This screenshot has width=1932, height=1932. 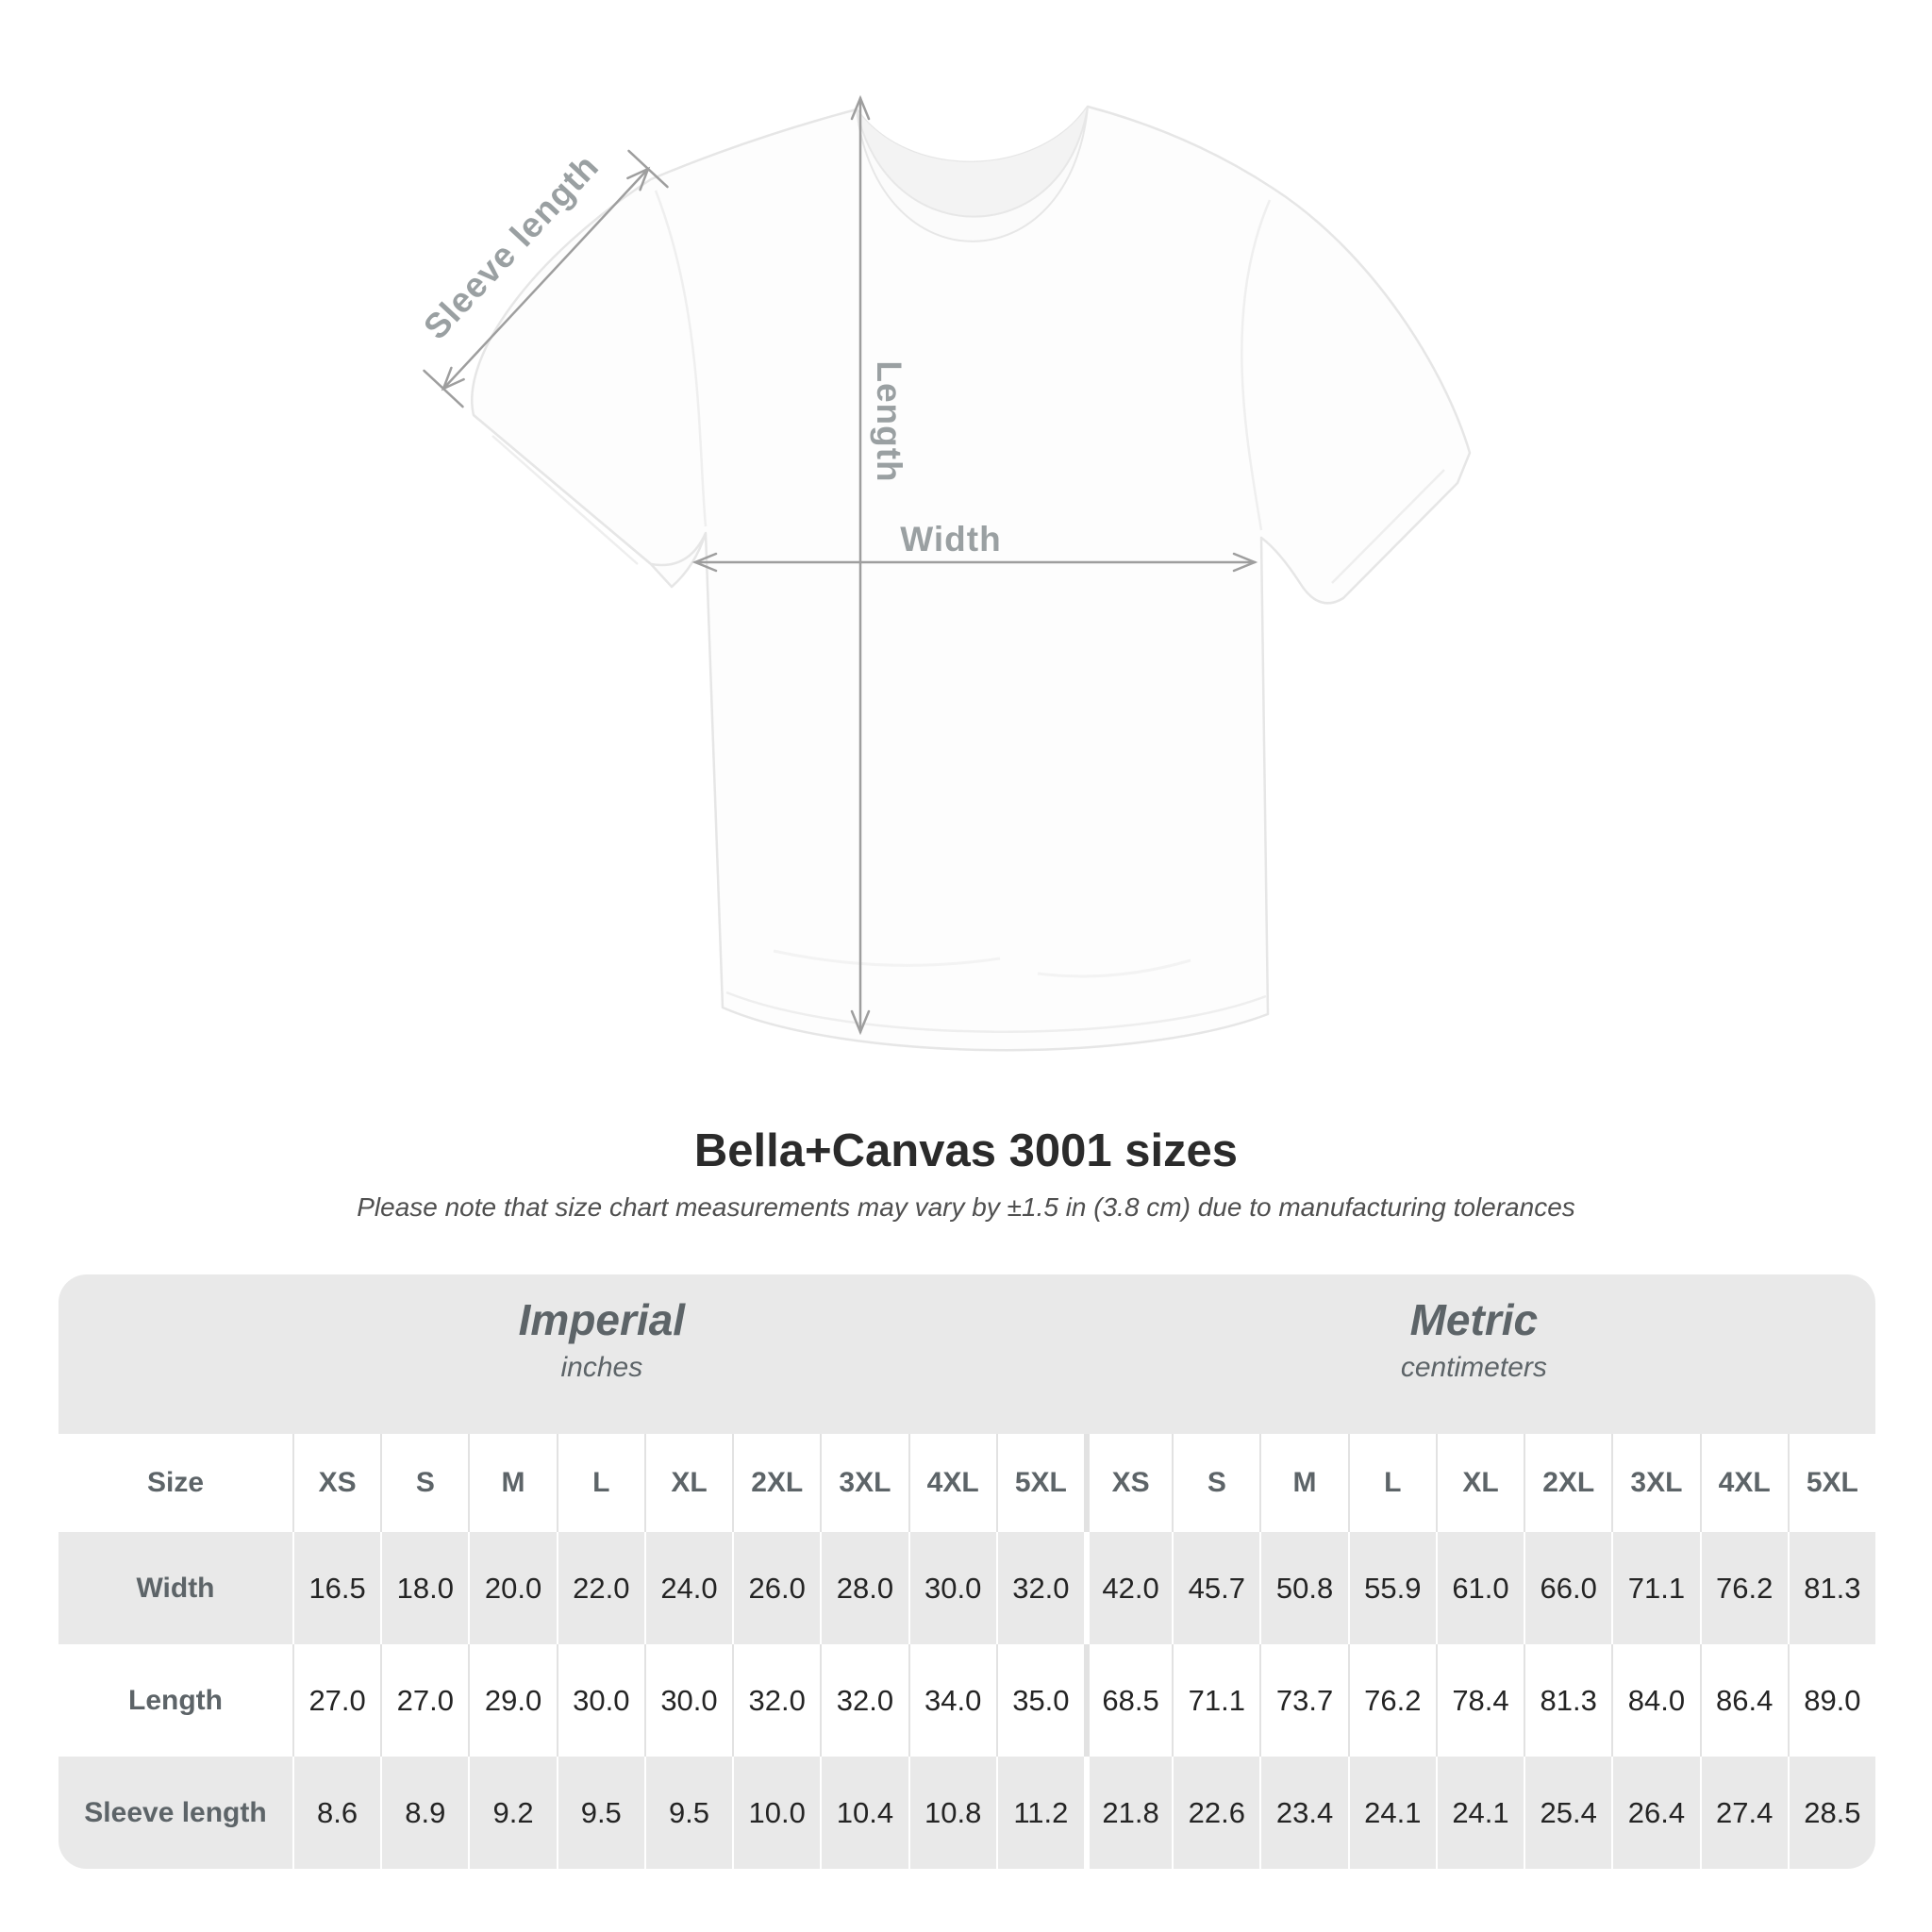 What do you see at coordinates (1128, 1701) in the screenshot?
I see `table-cell: 68.5` at bounding box center [1128, 1701].